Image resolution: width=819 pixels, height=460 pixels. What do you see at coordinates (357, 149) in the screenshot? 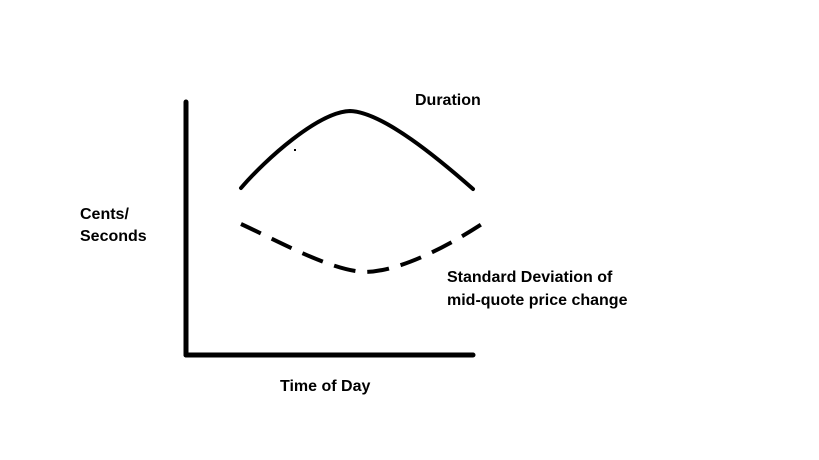
I see `series-line-duration` at bounding box center [357, 149].